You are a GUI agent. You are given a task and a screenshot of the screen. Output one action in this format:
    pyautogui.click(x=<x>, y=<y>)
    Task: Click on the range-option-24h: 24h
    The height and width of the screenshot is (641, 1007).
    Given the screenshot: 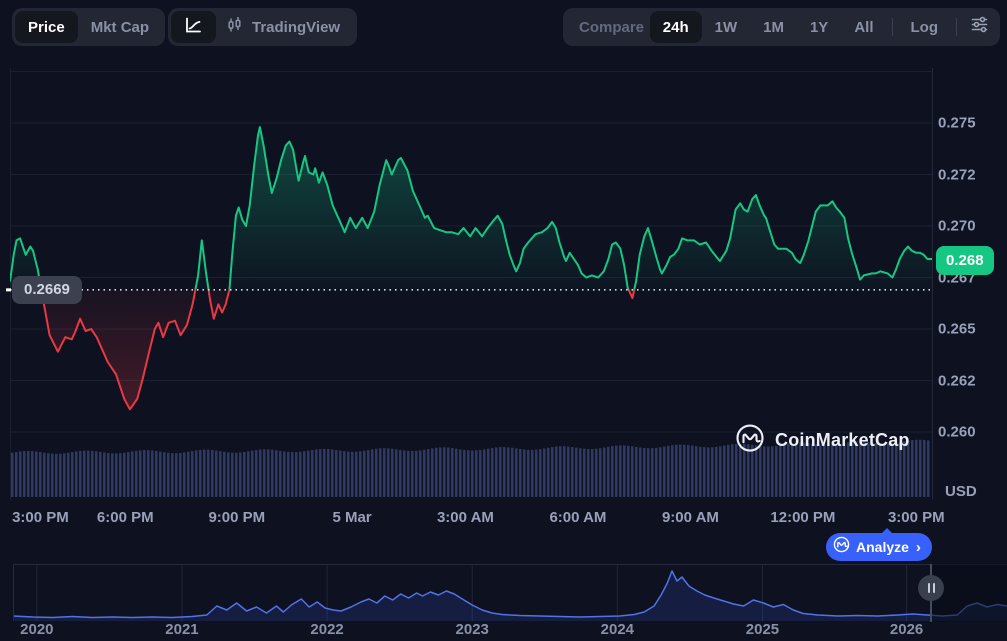 What is the action you would take?
    pyautogui.click(x=675, y=27)
    